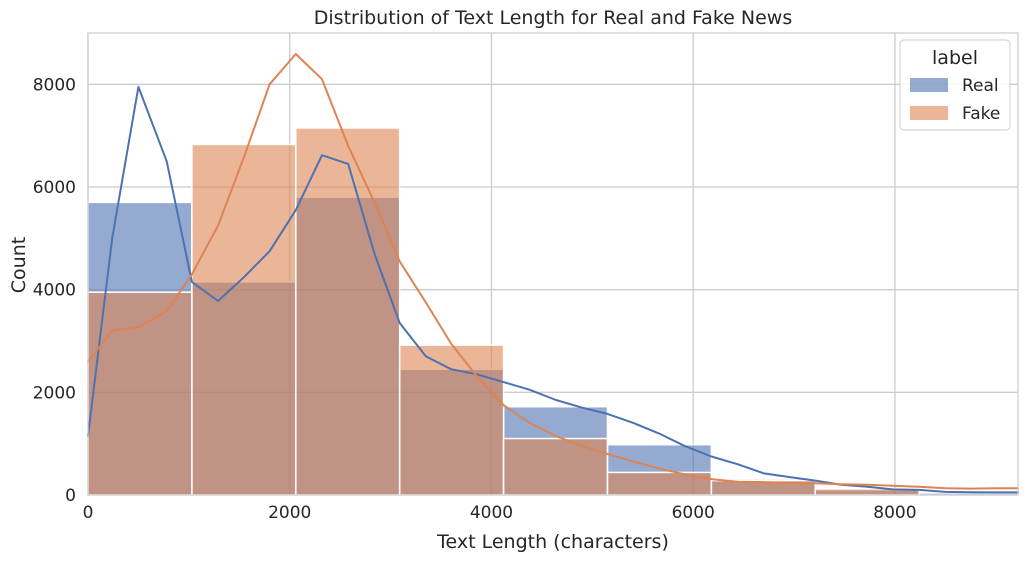 The width and height of the screenshot is (1028, 561). What do you see at coordinates (929, 85) in the screenshot?
I see `legend-swatch-real` at bounding box center [929, 85].